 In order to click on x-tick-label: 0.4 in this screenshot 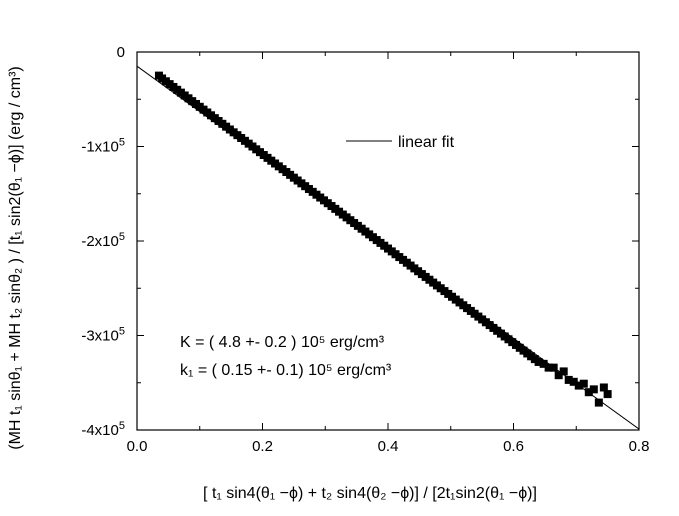, I will do `click(388, 446)`.